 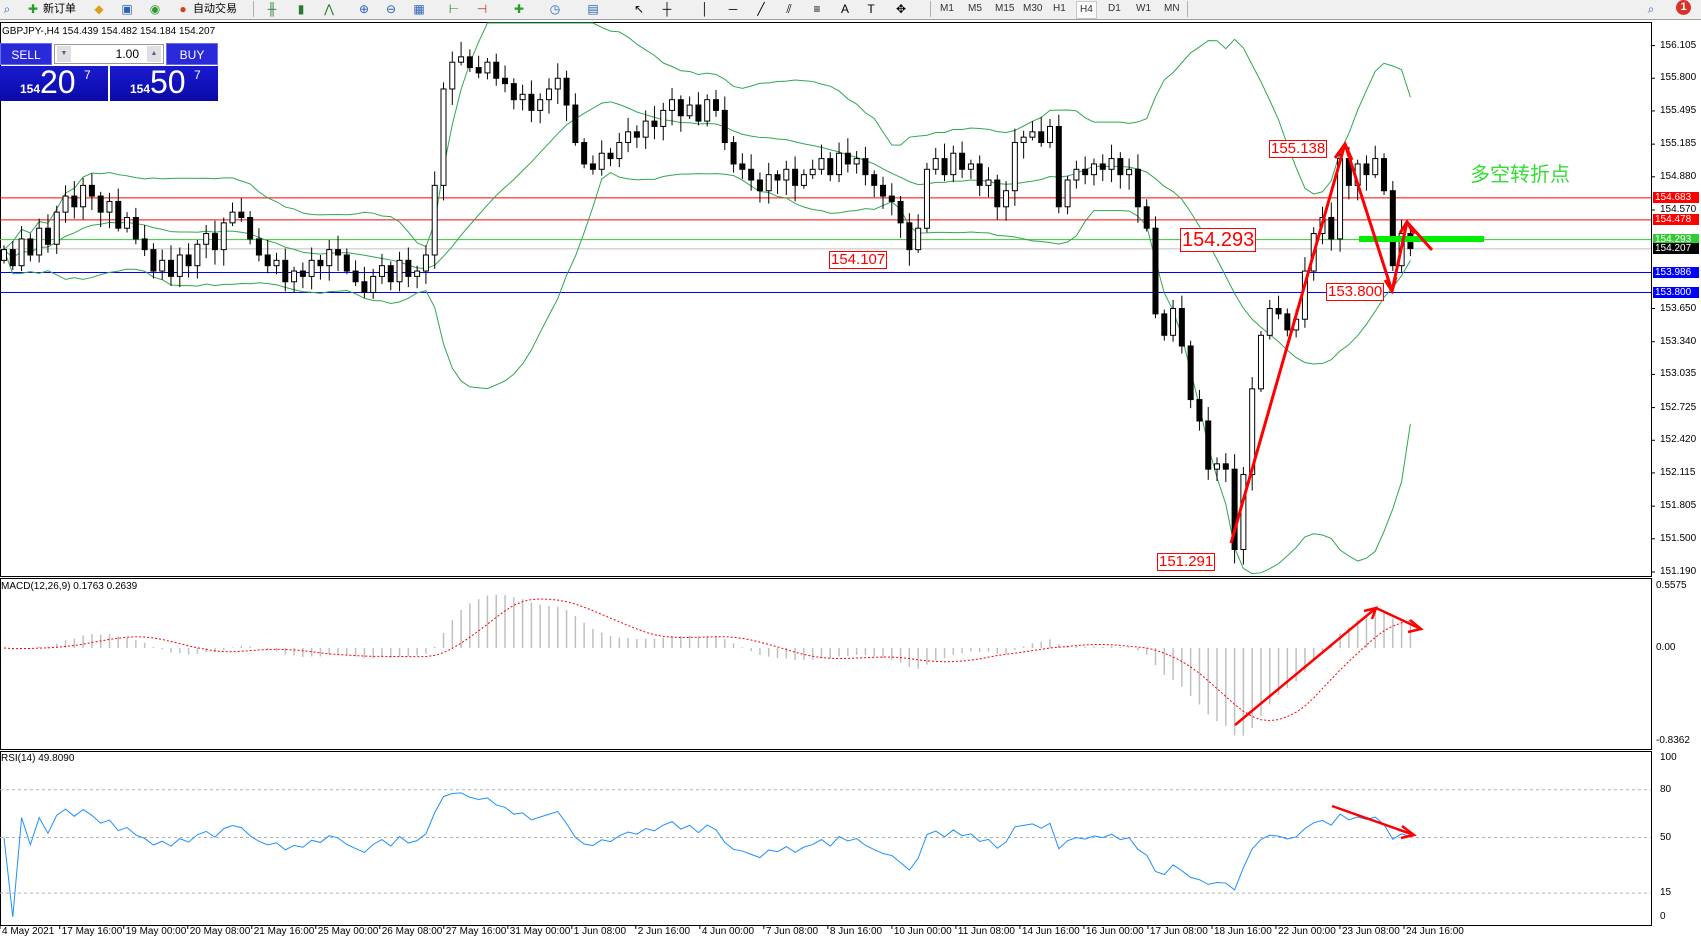 What do you see at coordinates (1143, 8) in the screenshot?
I see `timeframe-w1: W1` at bounding box center [1143, 8].